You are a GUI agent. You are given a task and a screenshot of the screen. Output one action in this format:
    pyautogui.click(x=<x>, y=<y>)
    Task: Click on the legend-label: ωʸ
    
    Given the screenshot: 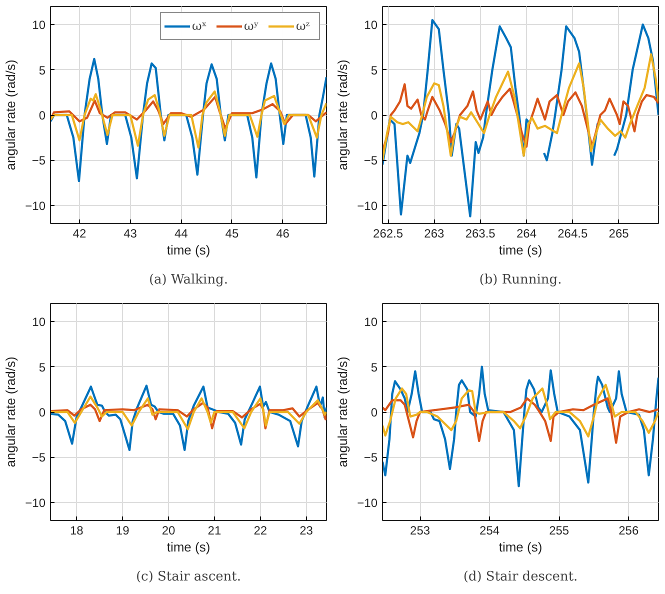 What is the action you would take?
    pyautogui.click(x=252, y=26)
    